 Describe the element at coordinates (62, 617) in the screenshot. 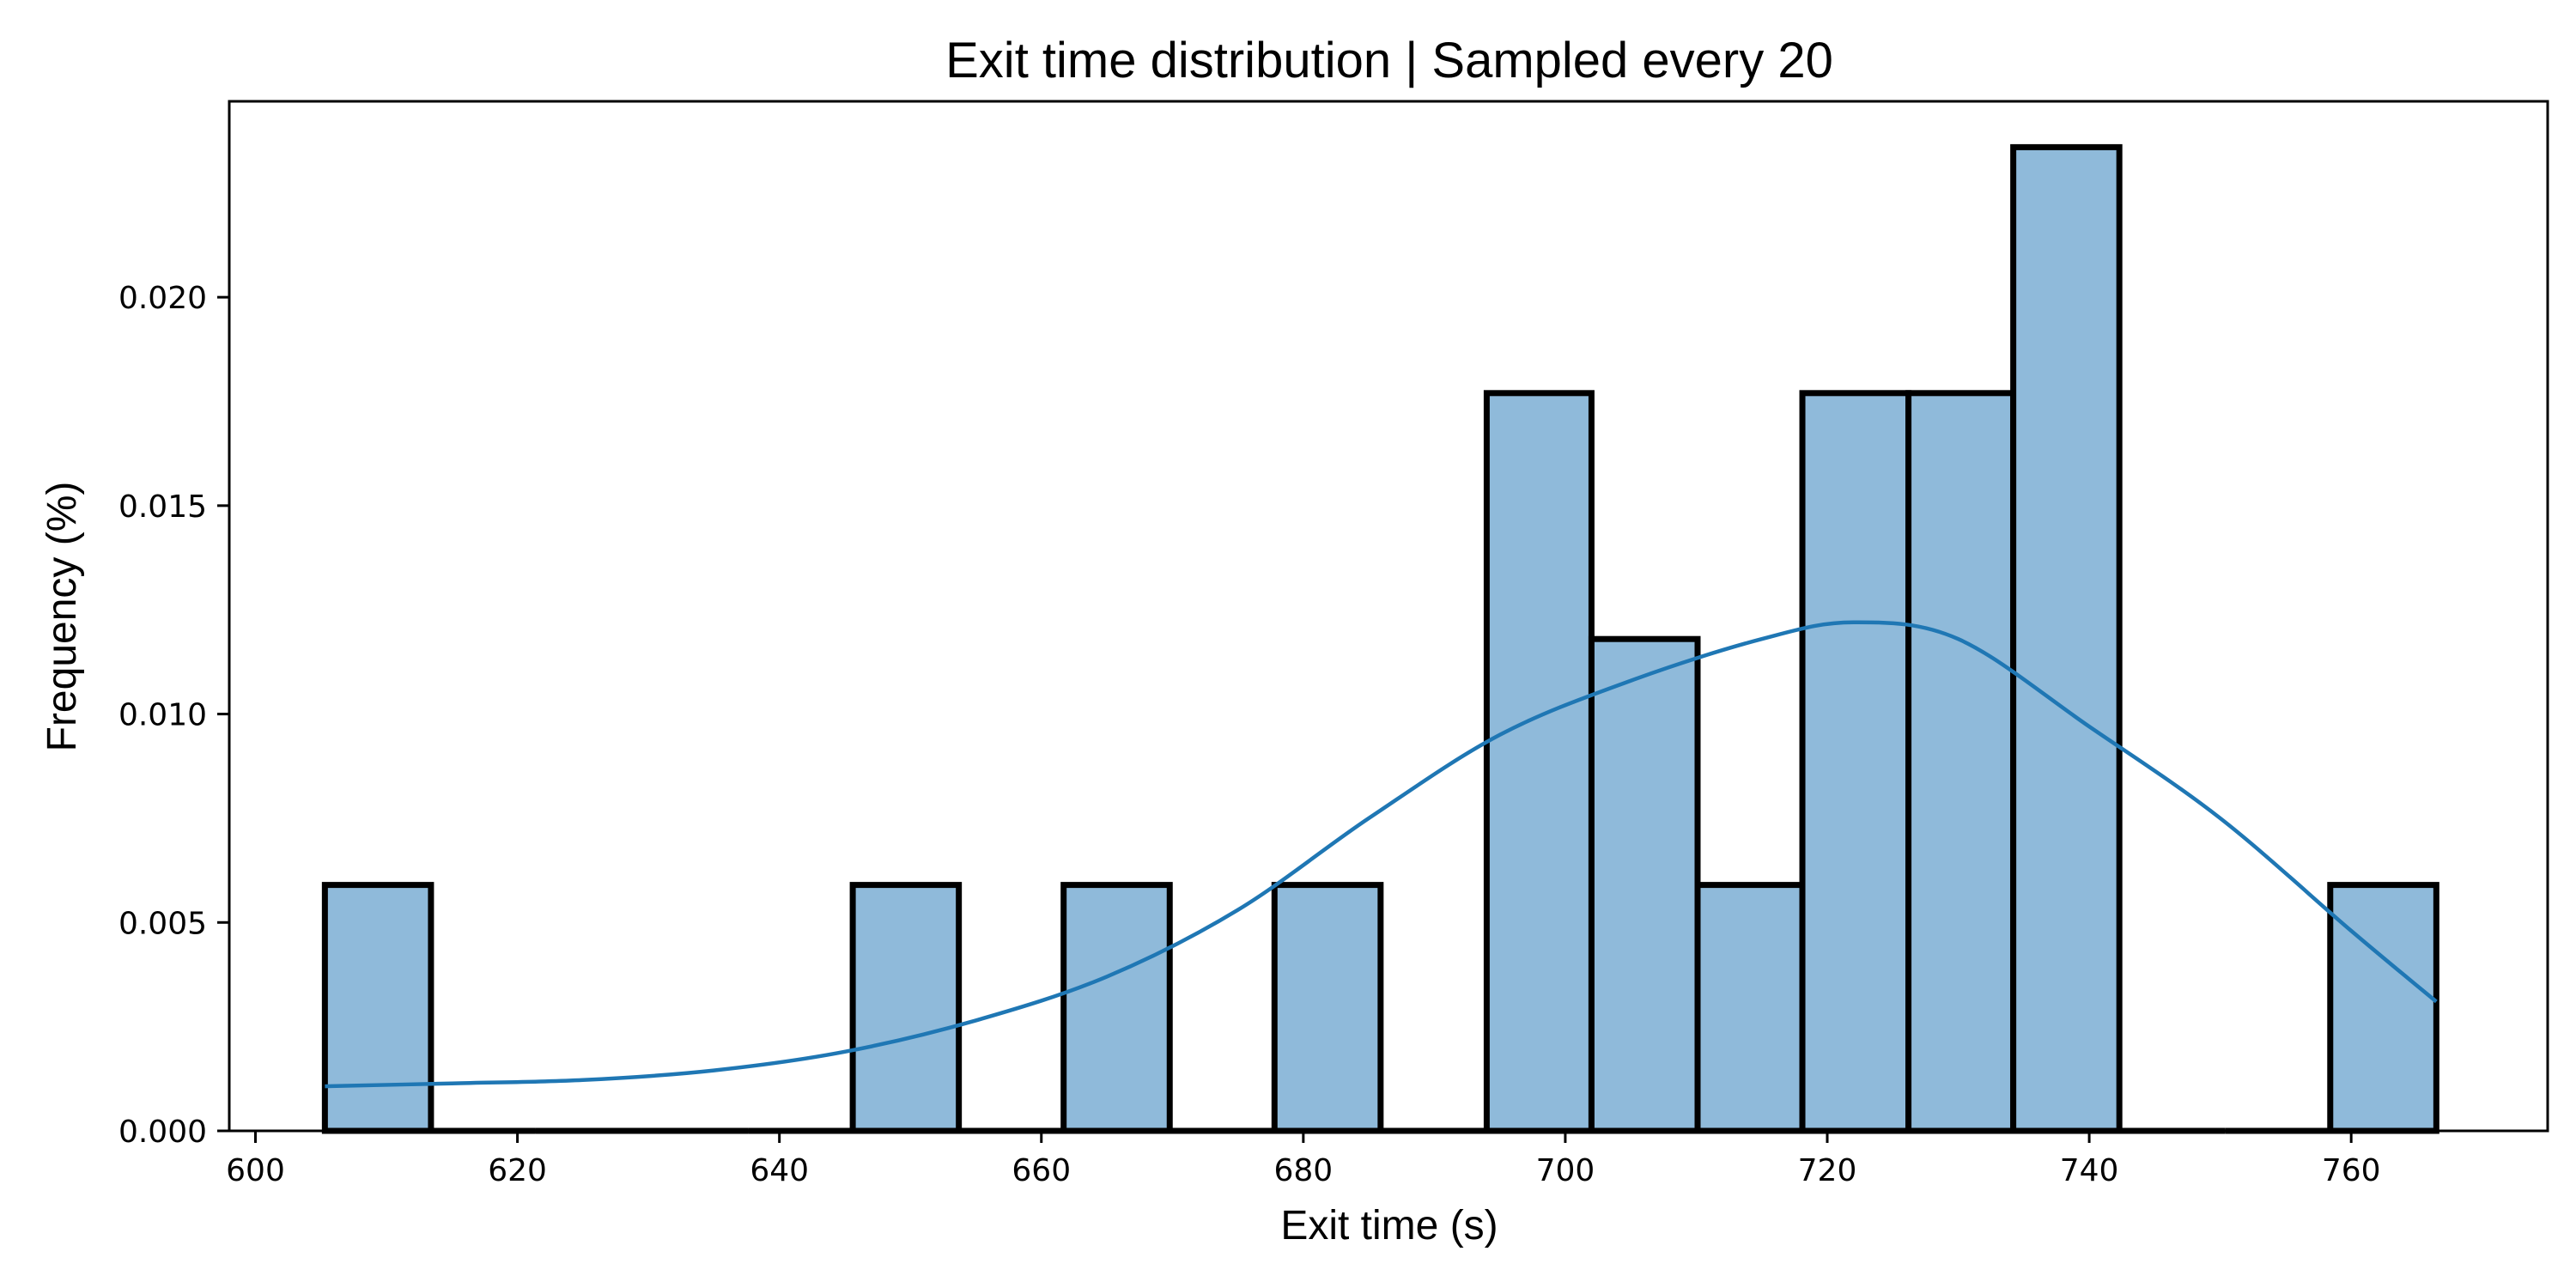

I see `y-axis-label: Frequency (%)` at that location.